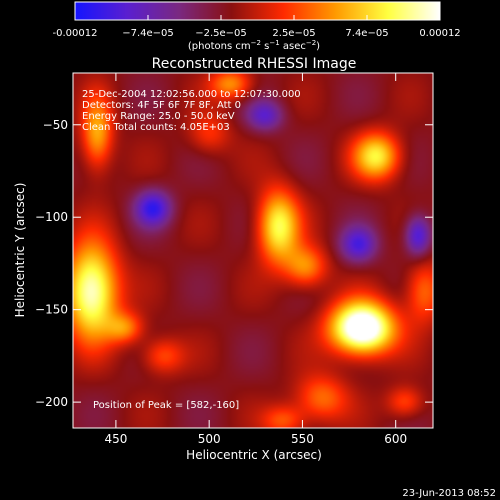 The image size is (500, 500). What do you see at coordinates (51, 402) in the screenshot?
I see `y-tick-label: −200` at bounding box center [51, 402].